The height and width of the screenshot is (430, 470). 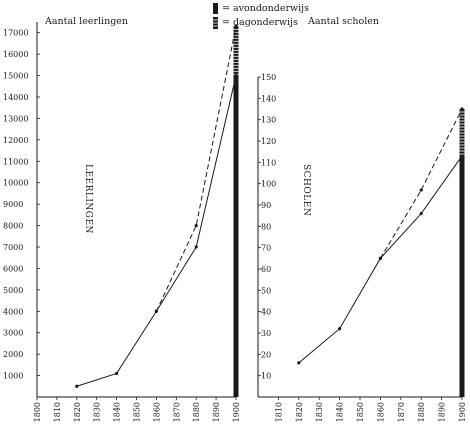 What do you see at coordinates (306, 190) in the screenshot?
I see `chart-schools-ylabel: SCHOLEN` at bounding box center [306, 190].